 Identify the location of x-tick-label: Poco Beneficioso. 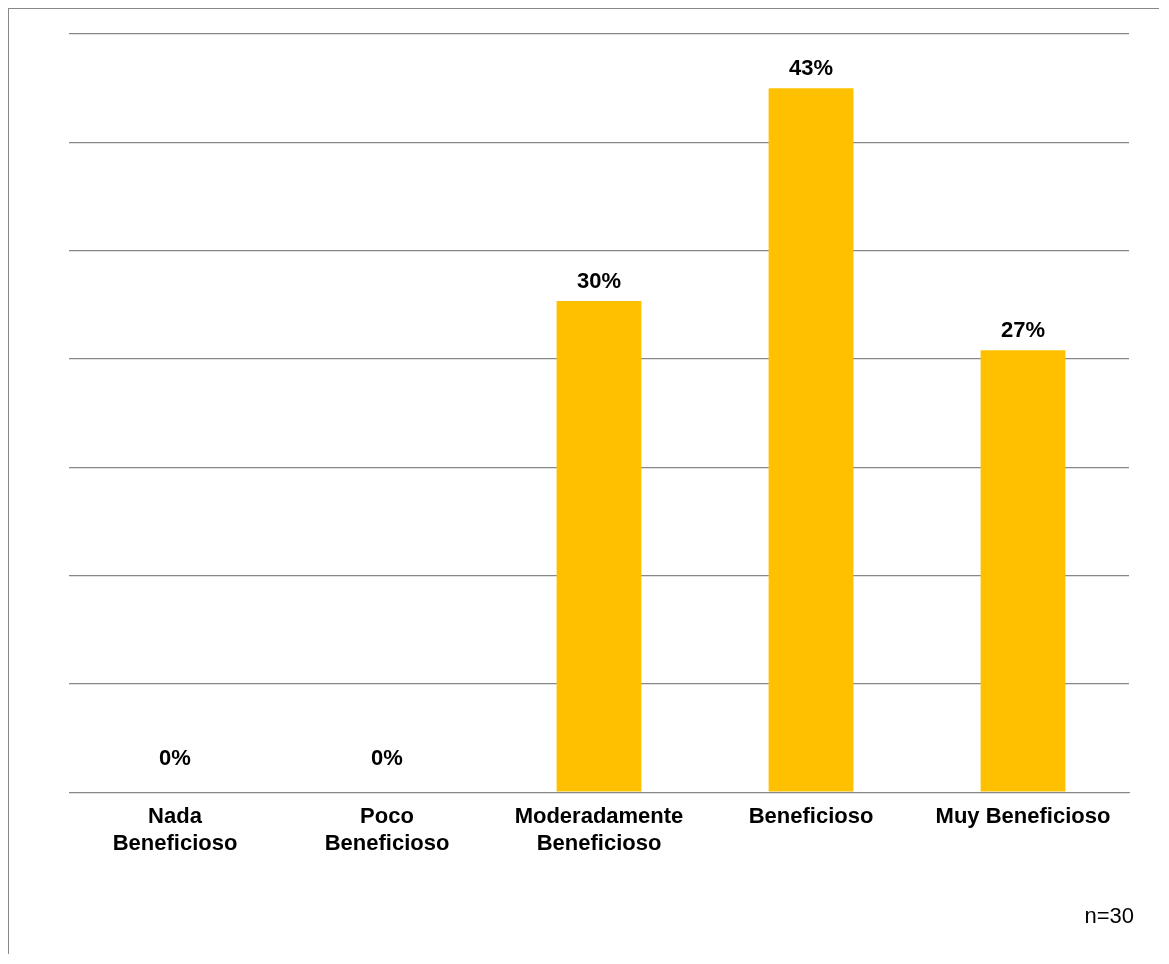
(387, 829).